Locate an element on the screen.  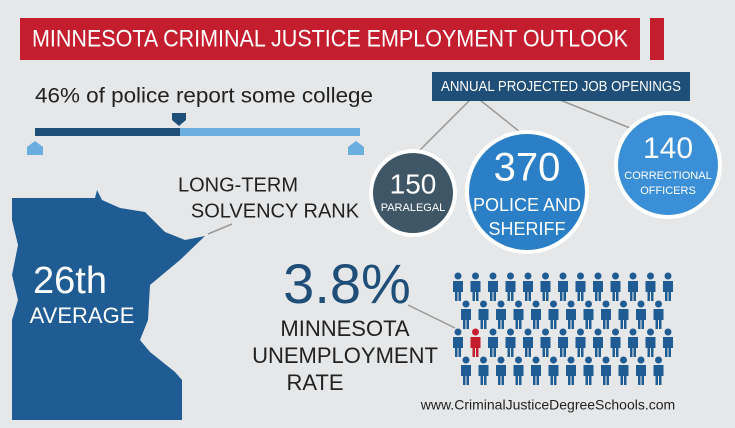
police-circle is located at coordinates (527, 192).